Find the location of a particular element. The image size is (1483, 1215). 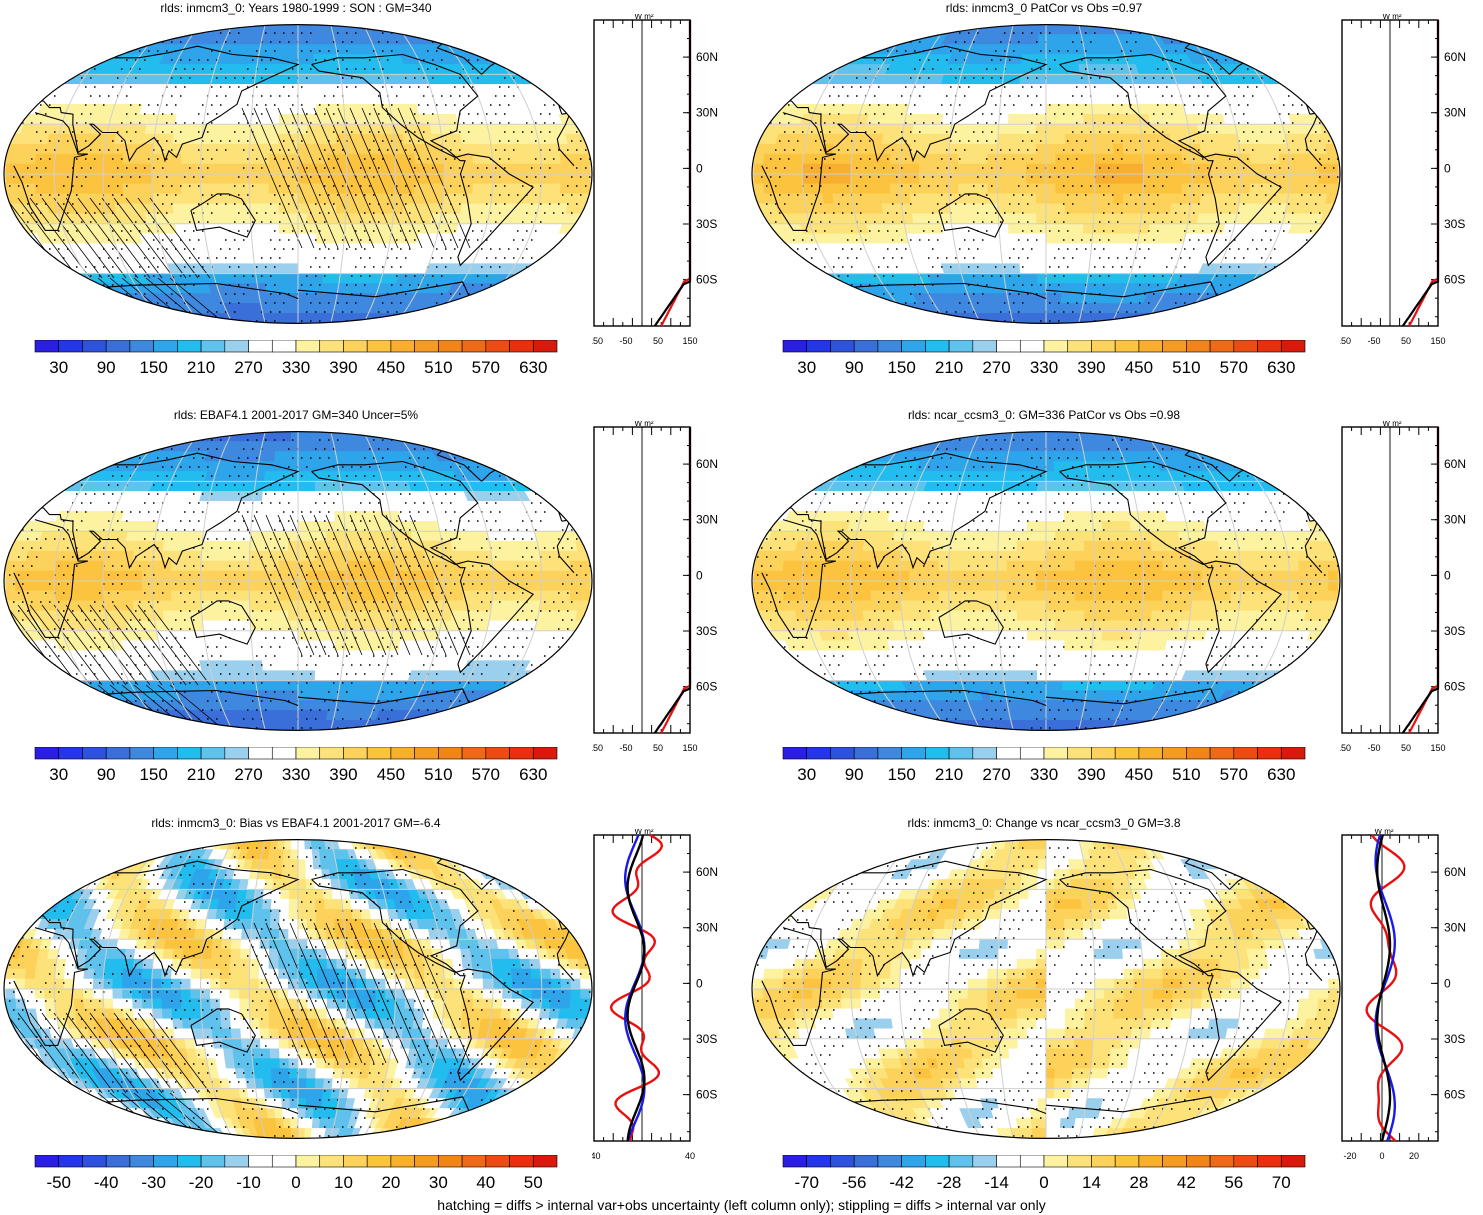

colorbar-label: 450 is located at coordinates (1139, 774).